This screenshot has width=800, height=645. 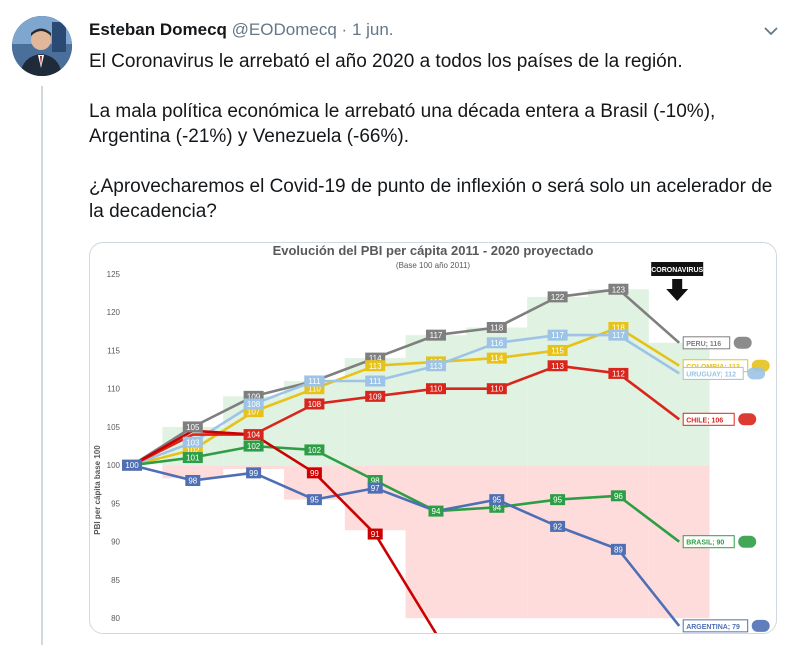 I want to click on data-label: 122, so click(x=558, y=297).